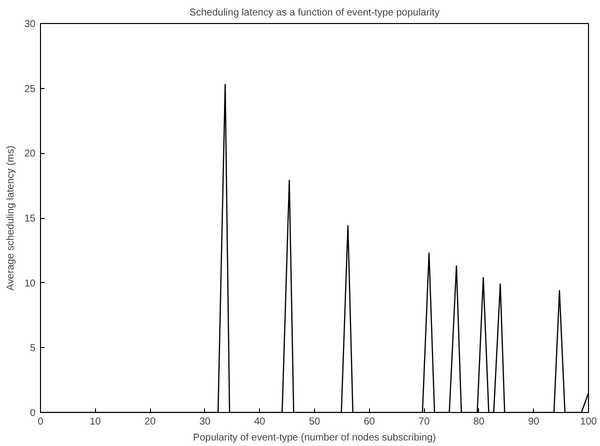 The height and width of the screenshot is (446, 600). Describe the element at coordinates (30, 24) in the screenshot. I see `y-tick-label: 30` at that location.